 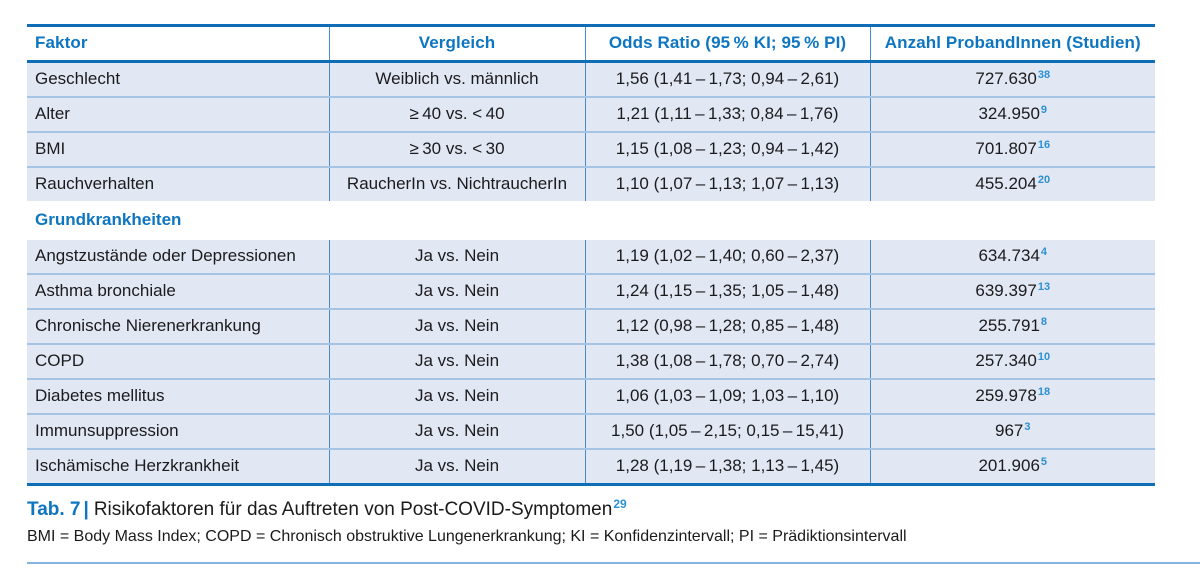 I want to click on studies-count-superscript: 20, so click(x=1044, y=180).